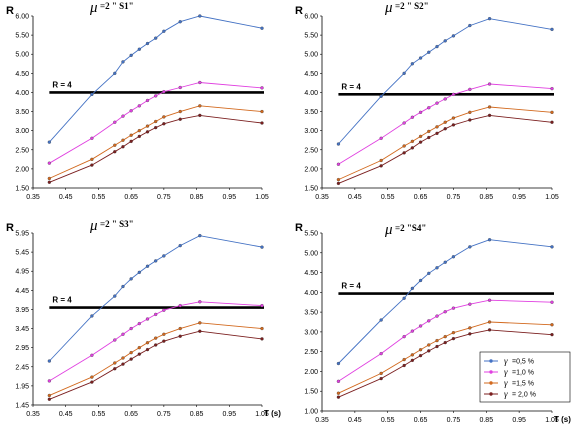  What do you see at coordinates (311, 253) in the screenshot?
I see `y-tick-label: 5.00` at bounding box center [311, 253].